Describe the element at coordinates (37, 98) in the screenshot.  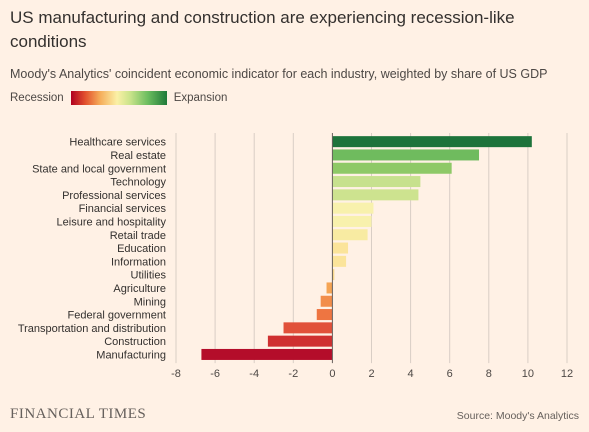
I see `legend-recession-label: Recession` at that location.